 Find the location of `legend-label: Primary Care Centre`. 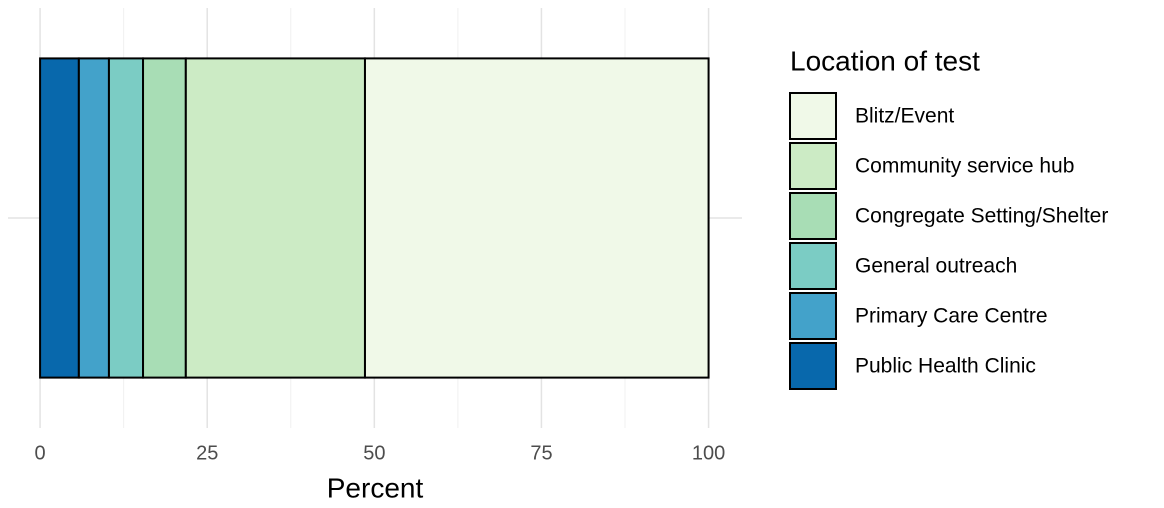

legend-label: Primary Care Centre is located at coordinates (951, 316).